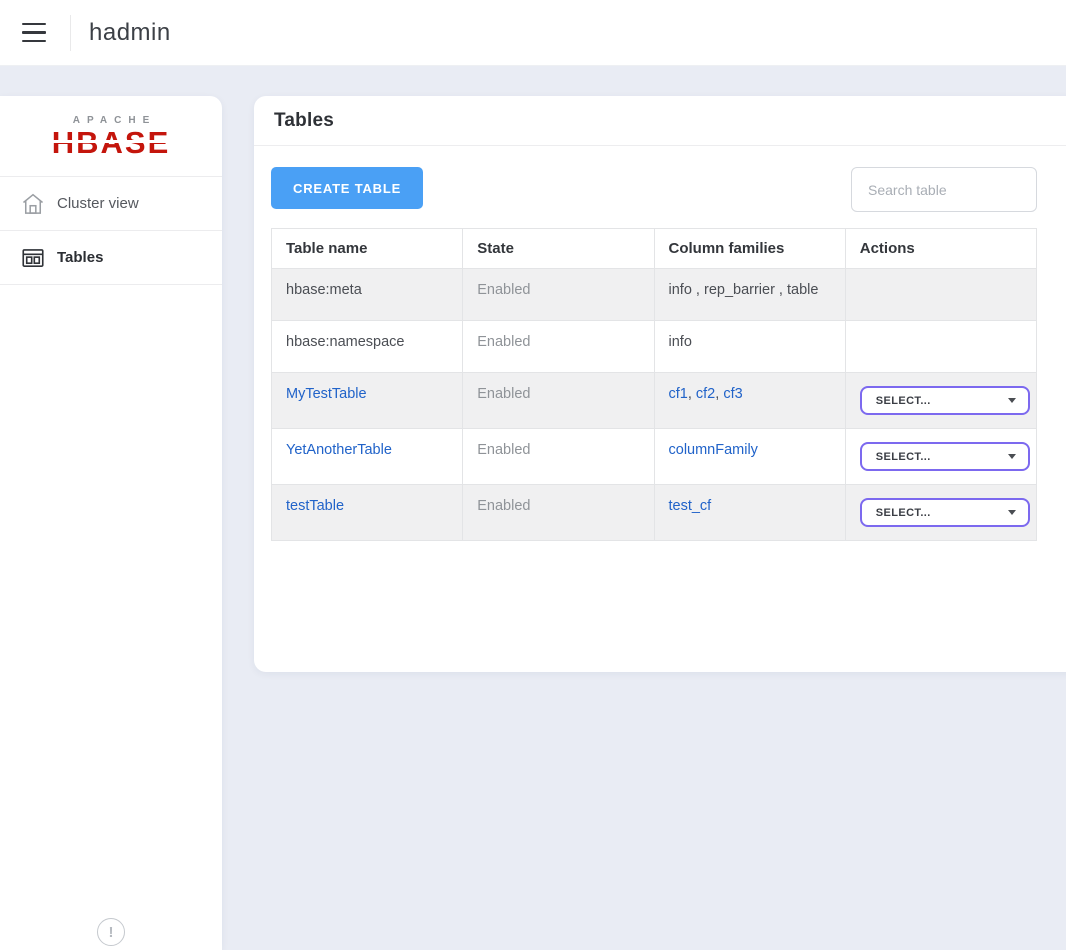  Describe the element at coordinates (654, 189) in the screenshot. I see `toolbar: CREATE TABLE` at that location.